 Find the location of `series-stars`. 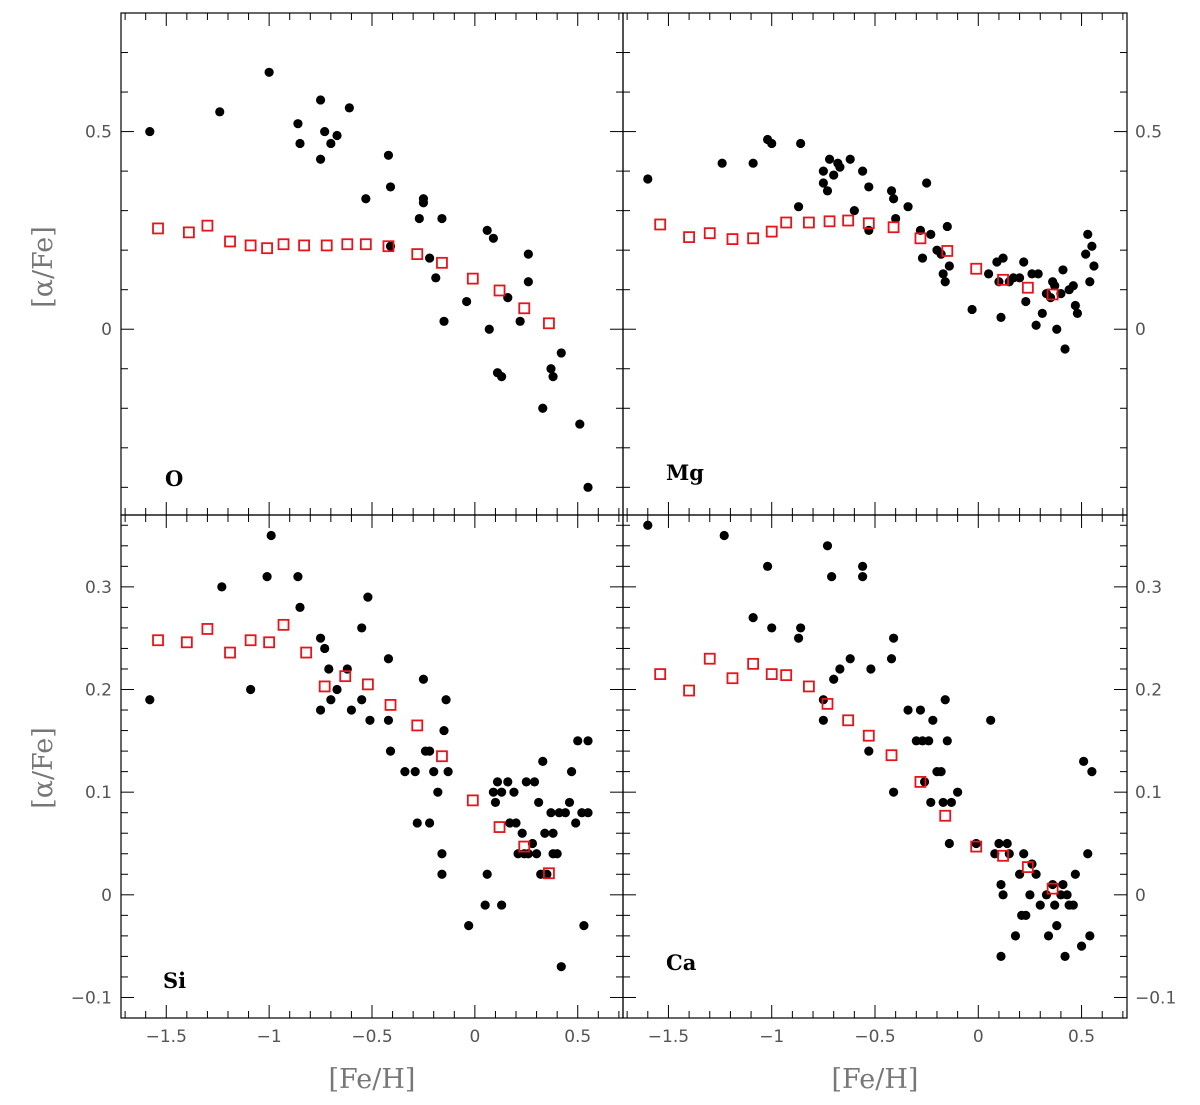

series-stars is located at coordinates (369, 751).